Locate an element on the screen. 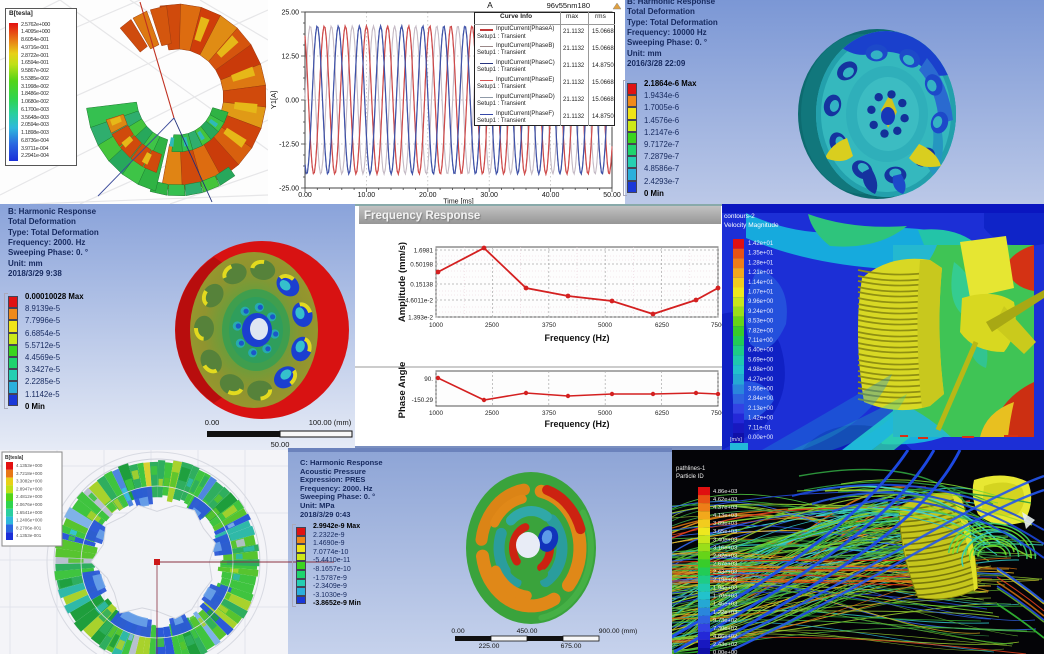 Image resolution: width=1044 pixels, height=654 pixels. svg-text: 6.40e+00 is located at coordinates (761, 351).